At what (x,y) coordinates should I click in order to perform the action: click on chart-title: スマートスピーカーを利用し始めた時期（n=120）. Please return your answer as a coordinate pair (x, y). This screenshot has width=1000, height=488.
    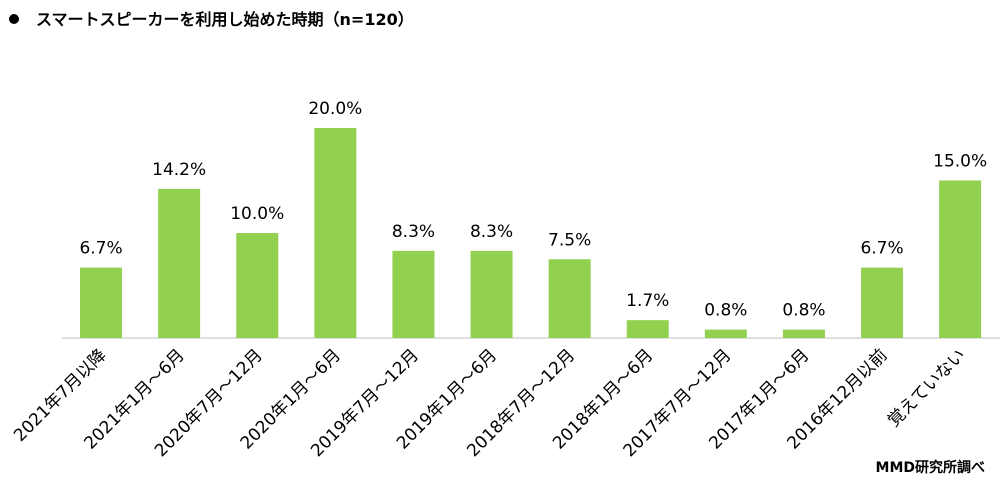
    Looking at the image, I should click on (225, 19).